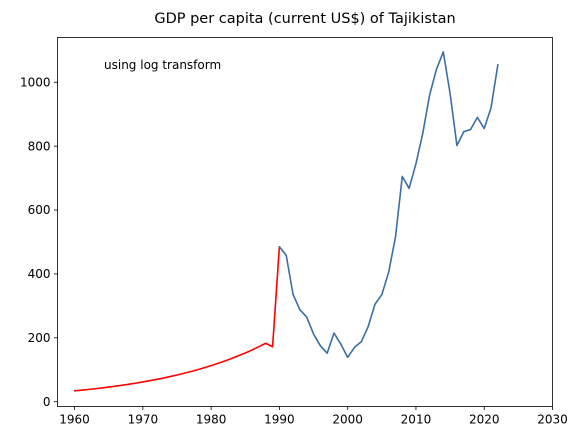  Describe the element at coordinates (74, 420) in the screenshot. I see `x-tick-label: 1960` at that location.